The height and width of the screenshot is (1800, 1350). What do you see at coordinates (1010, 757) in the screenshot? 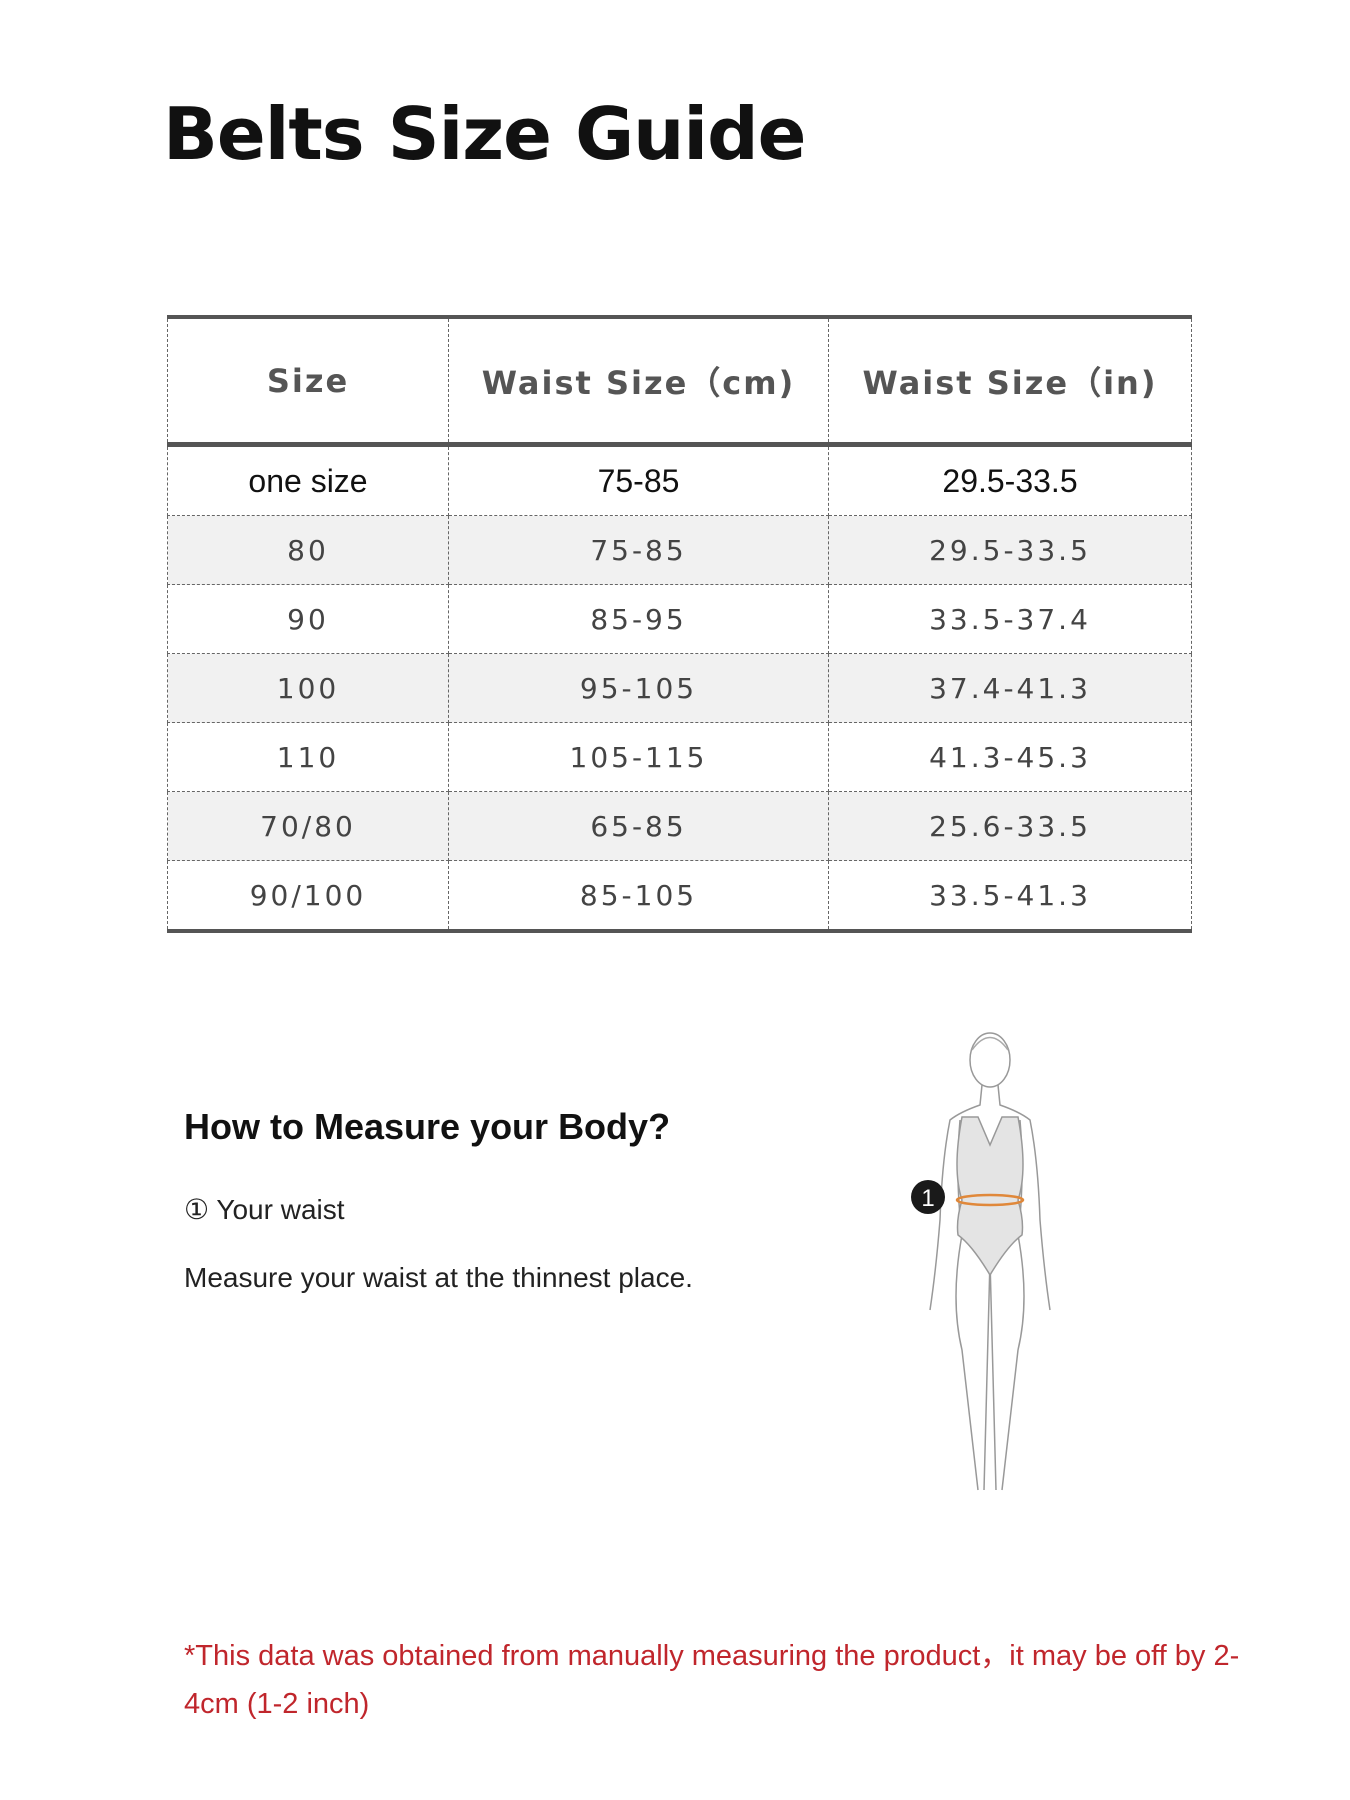
I see `cell-waist-in: 41.3-45.3` at bounding box center [1010, 757].